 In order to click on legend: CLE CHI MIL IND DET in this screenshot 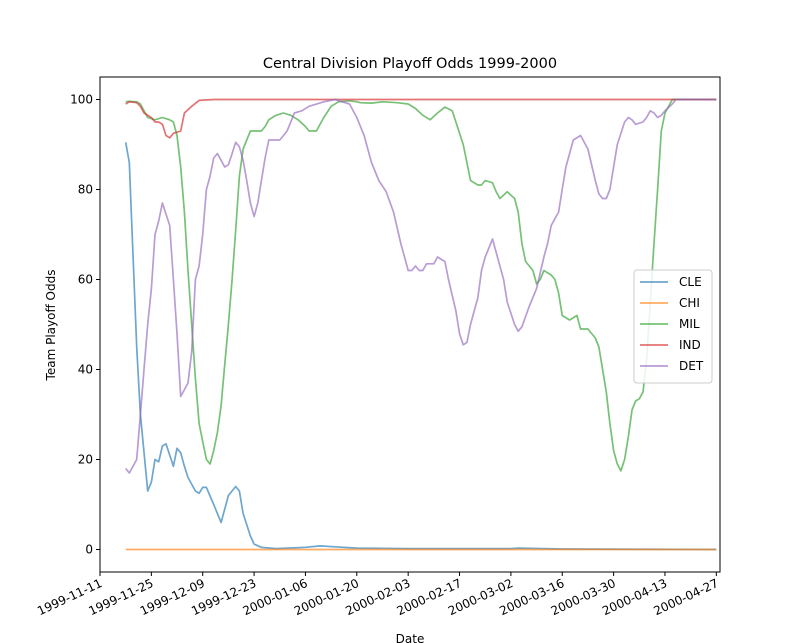, I will do `click(673, 326)`.